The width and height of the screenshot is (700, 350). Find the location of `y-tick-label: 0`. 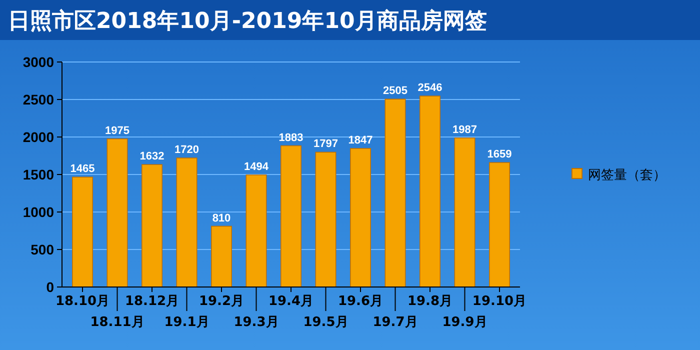

y-tick-label: 0 is located at coordinates (50, 286).